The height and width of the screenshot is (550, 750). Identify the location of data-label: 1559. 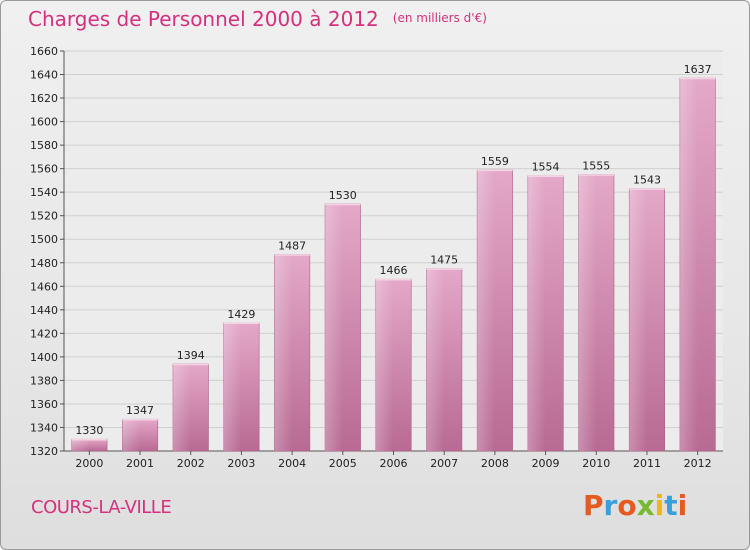
(495, 161).